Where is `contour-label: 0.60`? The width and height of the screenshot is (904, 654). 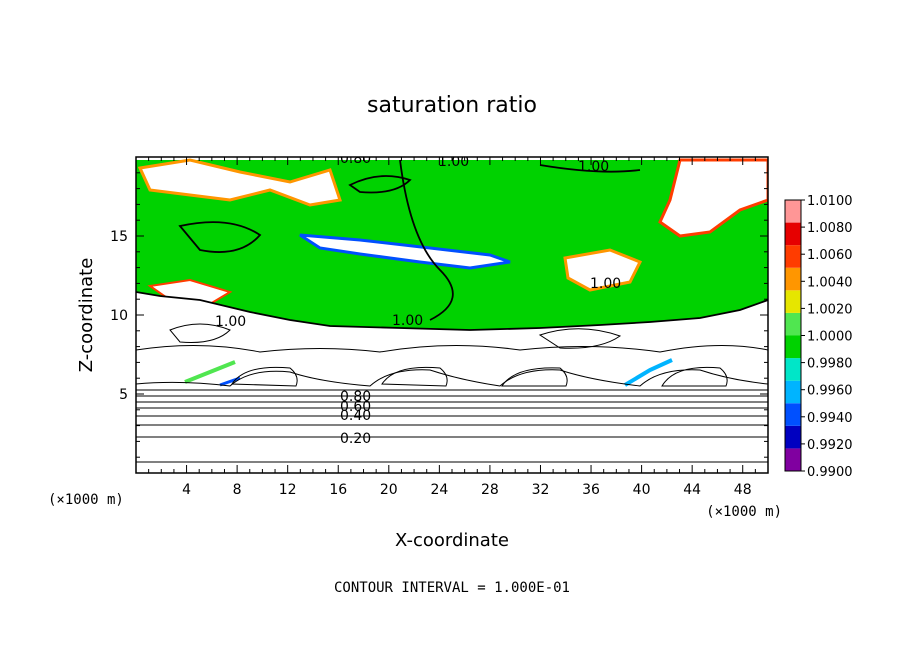 contour-label: 0.60 is located at coordinates (355, 407).